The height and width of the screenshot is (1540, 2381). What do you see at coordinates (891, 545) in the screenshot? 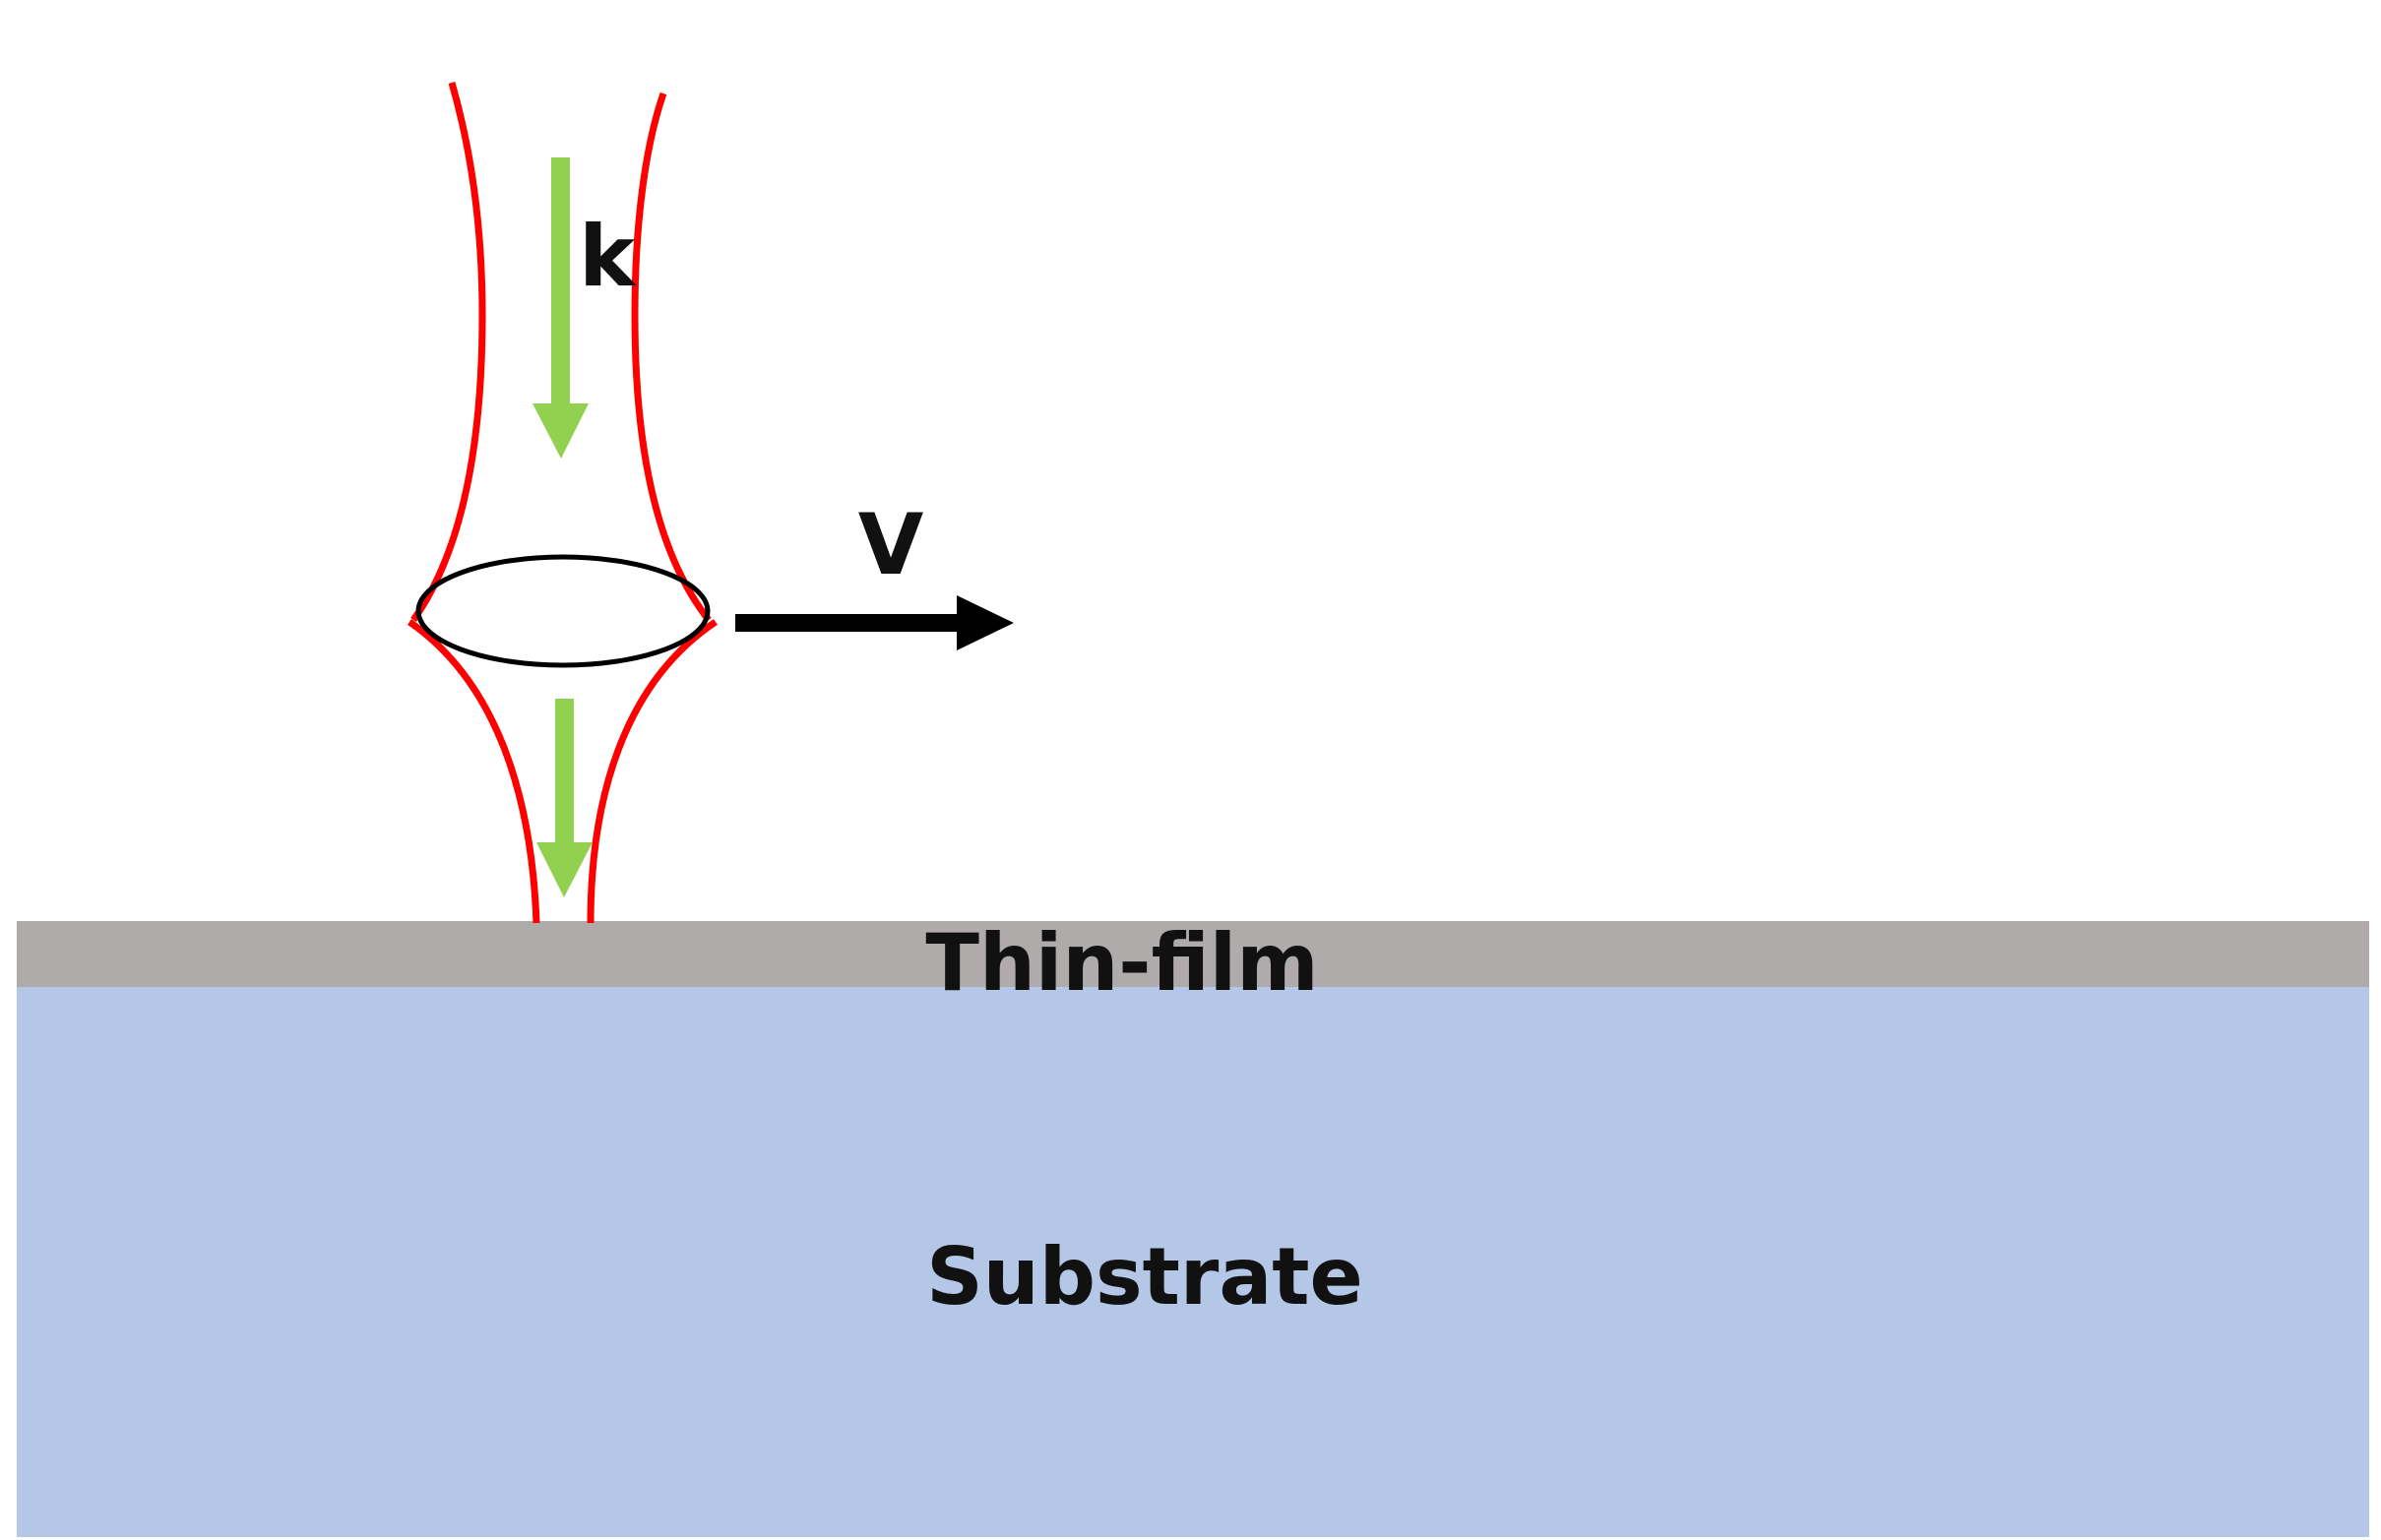
I see `velocity-label: V` at bounding box center [891, 545].